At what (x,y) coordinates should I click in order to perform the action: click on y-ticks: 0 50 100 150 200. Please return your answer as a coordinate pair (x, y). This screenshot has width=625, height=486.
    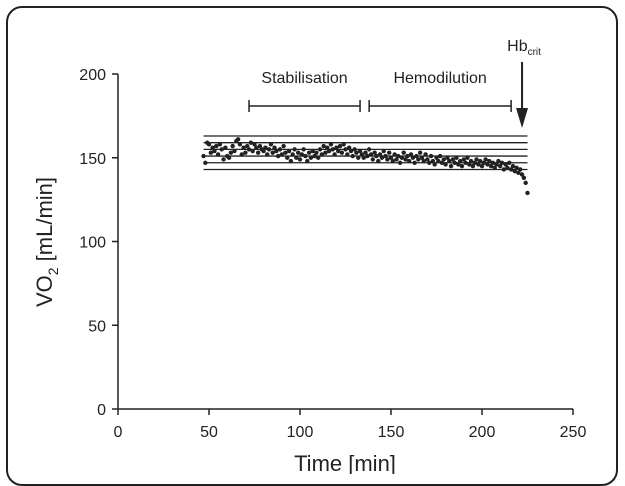
    Looking at the image, I should click on (98, 243).